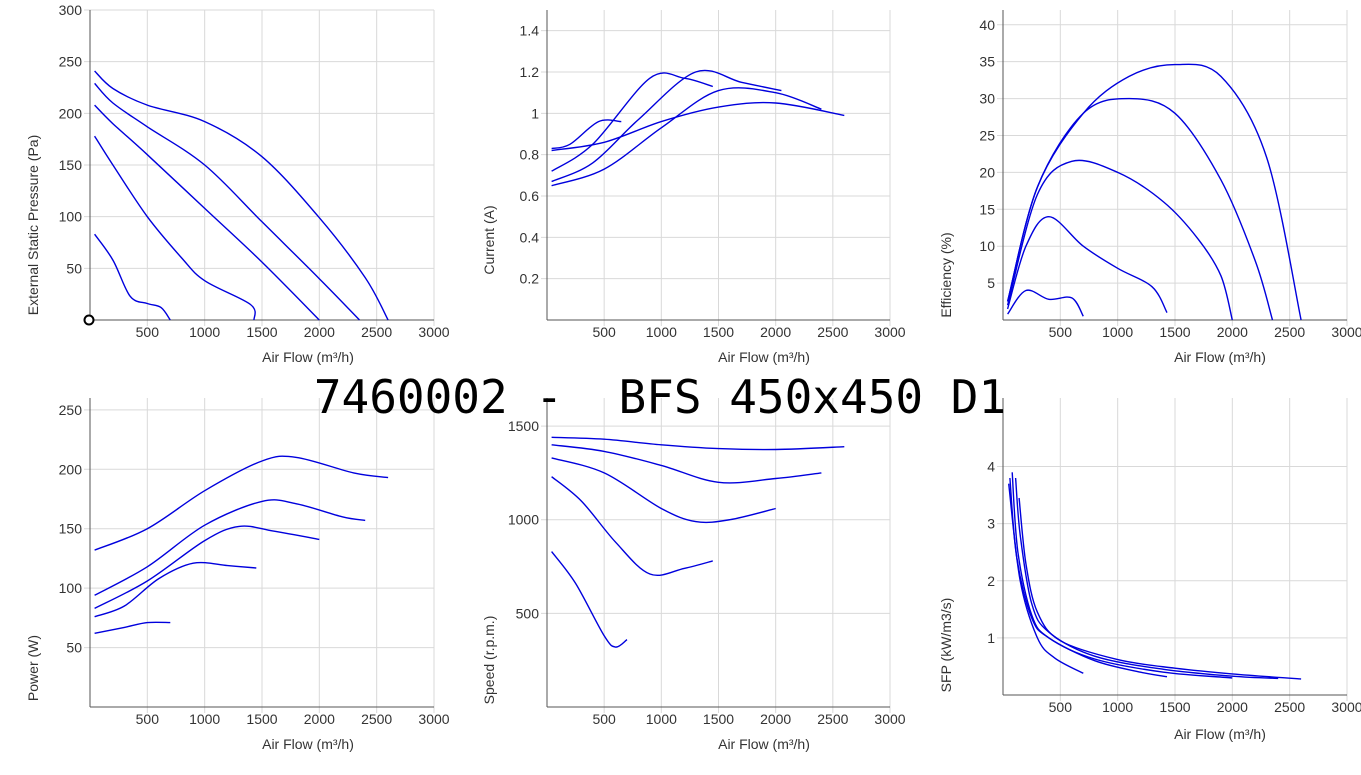 The height and width of the screenshot is (775, 1361). What do you see at coordinates (987, 99) in the screenshot?
I see `y-tick-label: 30` at bounding box center [987, 99].